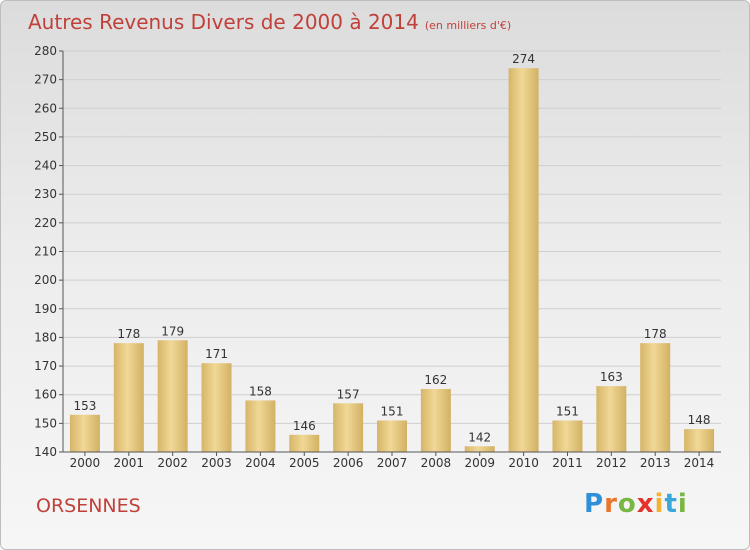 The image size is (750, 550). What do you see at coordinates (45, 252) in the screenshot?
I see `y-tick-label: 210` at bounding box center [45, 252].